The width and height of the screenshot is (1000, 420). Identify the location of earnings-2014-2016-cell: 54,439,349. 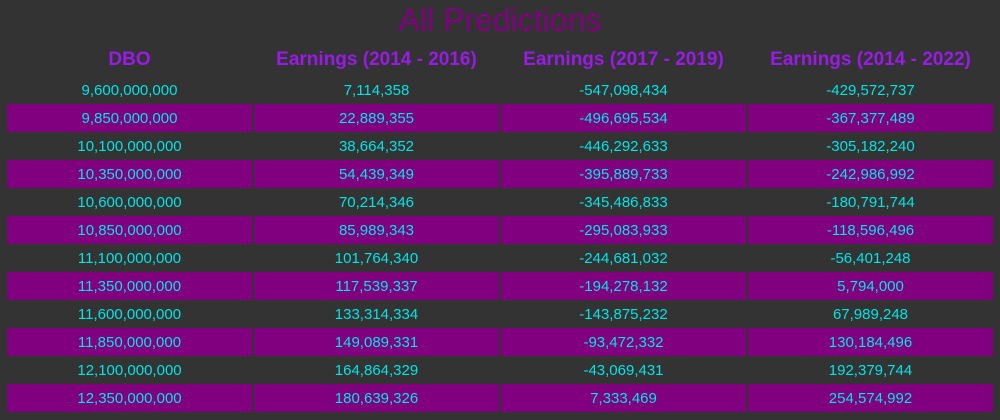
(376, 174).